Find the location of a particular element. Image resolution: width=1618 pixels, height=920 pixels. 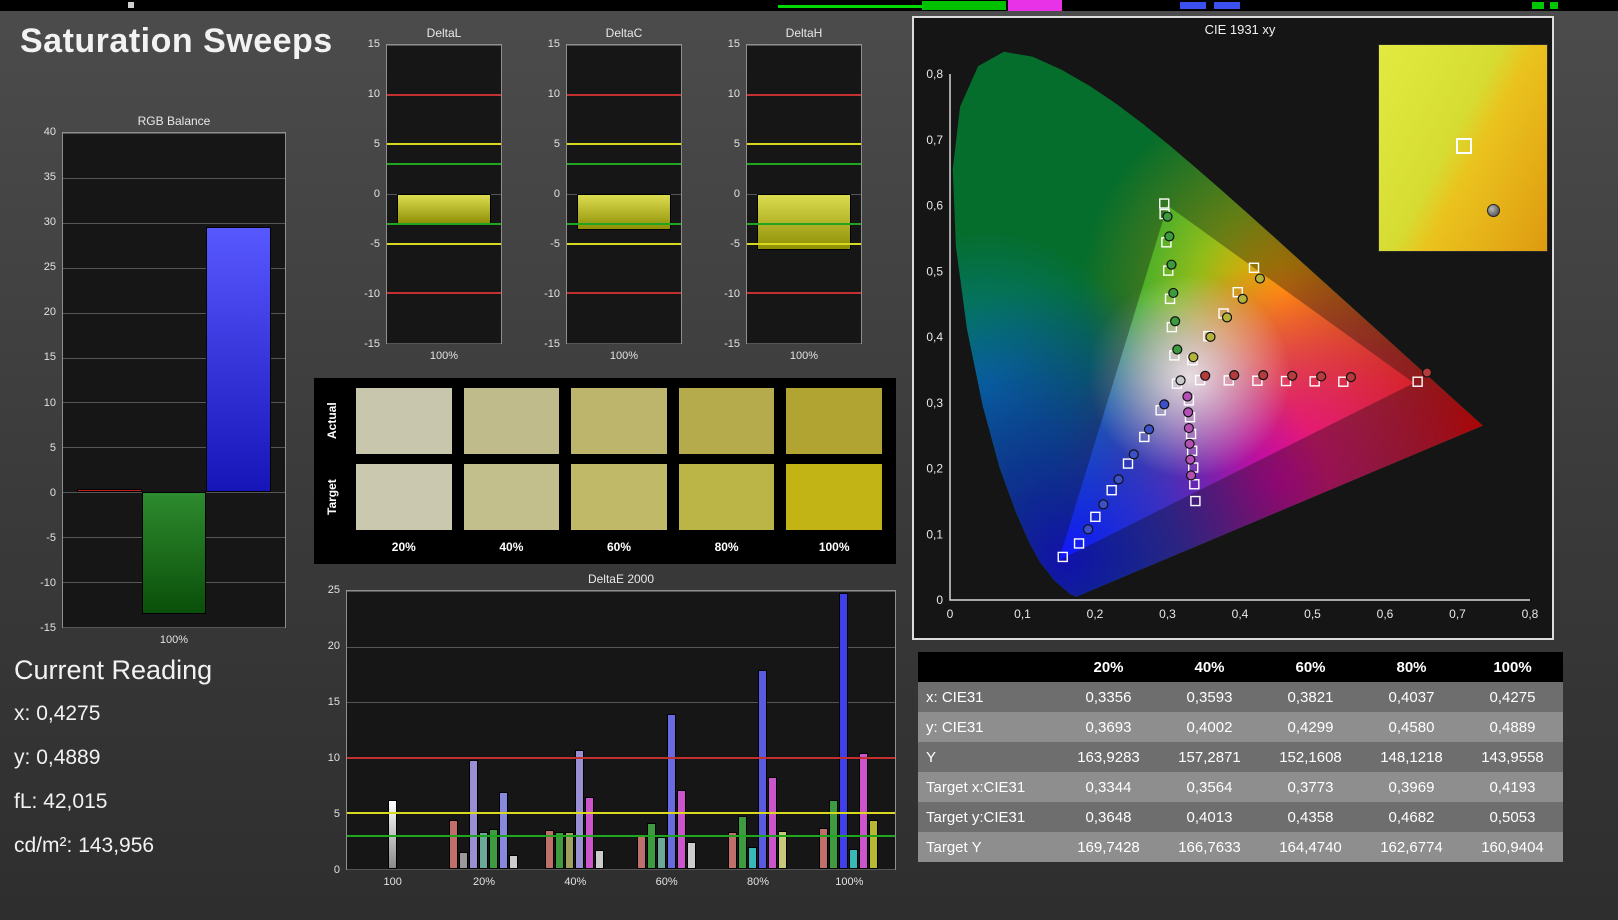

row-label-target: Target is located at coordinates (332, 497).